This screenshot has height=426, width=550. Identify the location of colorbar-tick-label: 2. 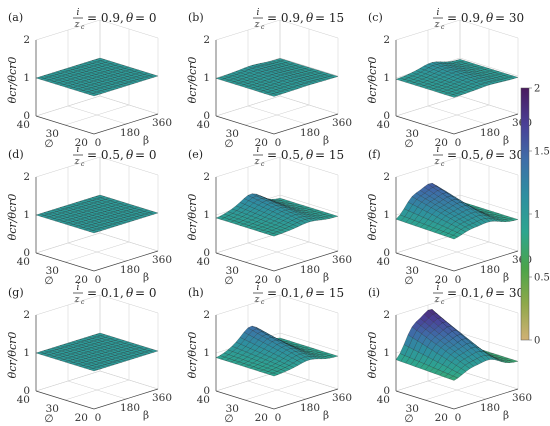
(537, 89).